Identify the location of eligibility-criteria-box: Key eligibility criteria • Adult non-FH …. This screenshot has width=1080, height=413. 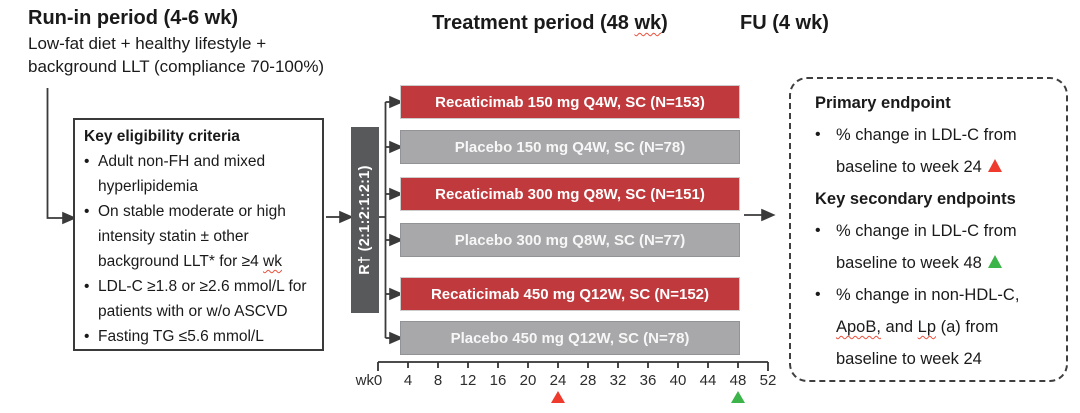
(198, 234).